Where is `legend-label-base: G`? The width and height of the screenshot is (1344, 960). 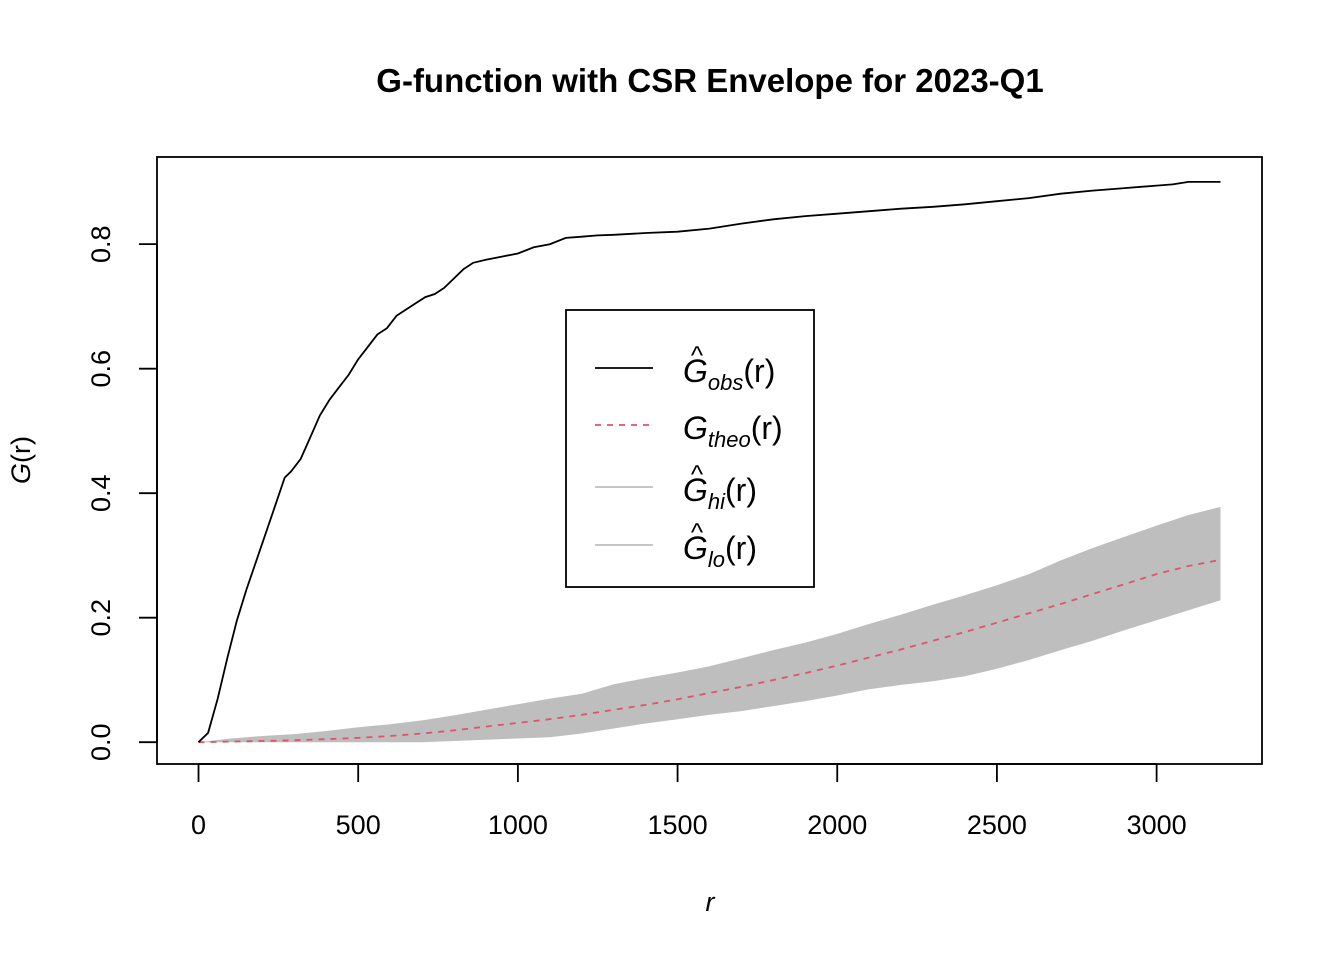 legend-label-base: G is located at coordinates (695, 428).